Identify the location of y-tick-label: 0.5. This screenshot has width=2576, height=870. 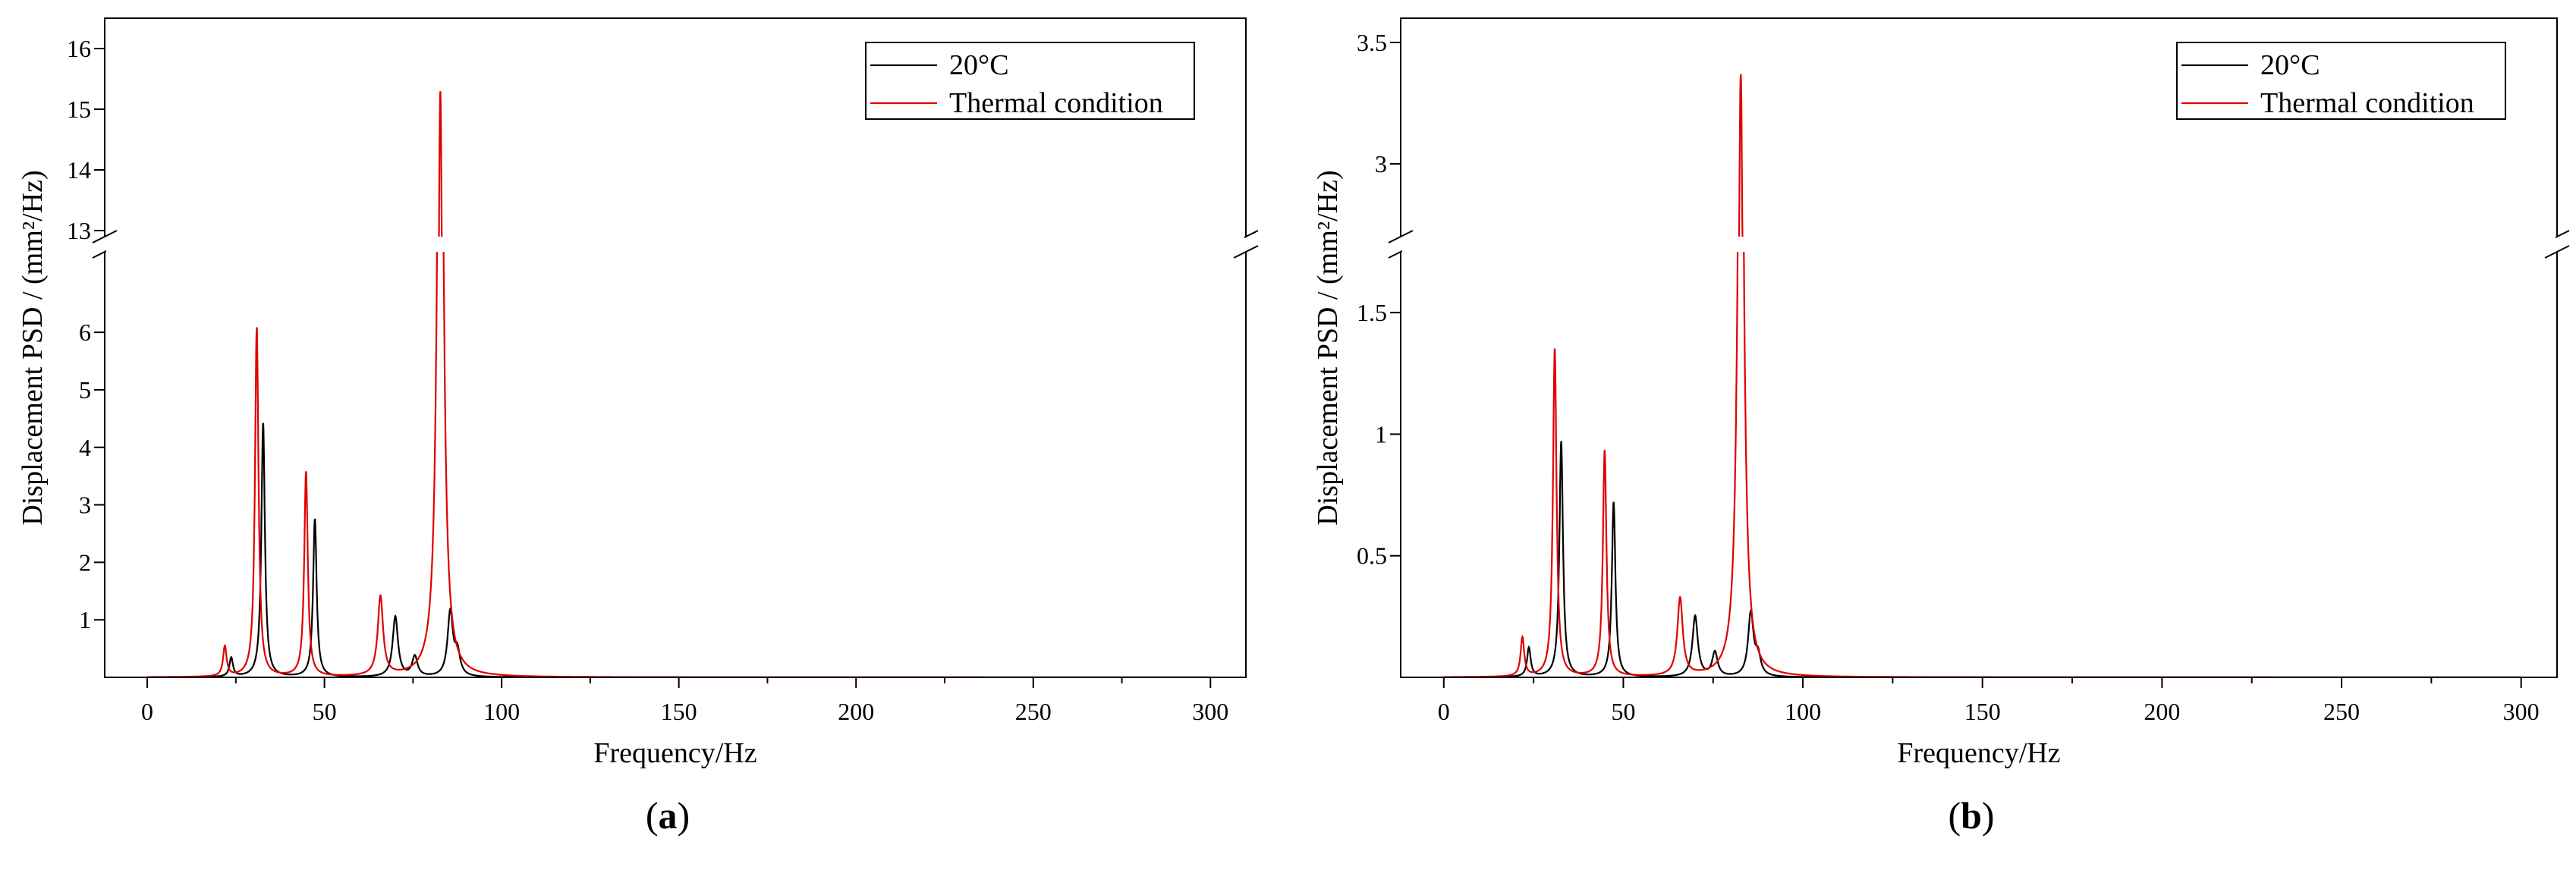
(1372, 556).